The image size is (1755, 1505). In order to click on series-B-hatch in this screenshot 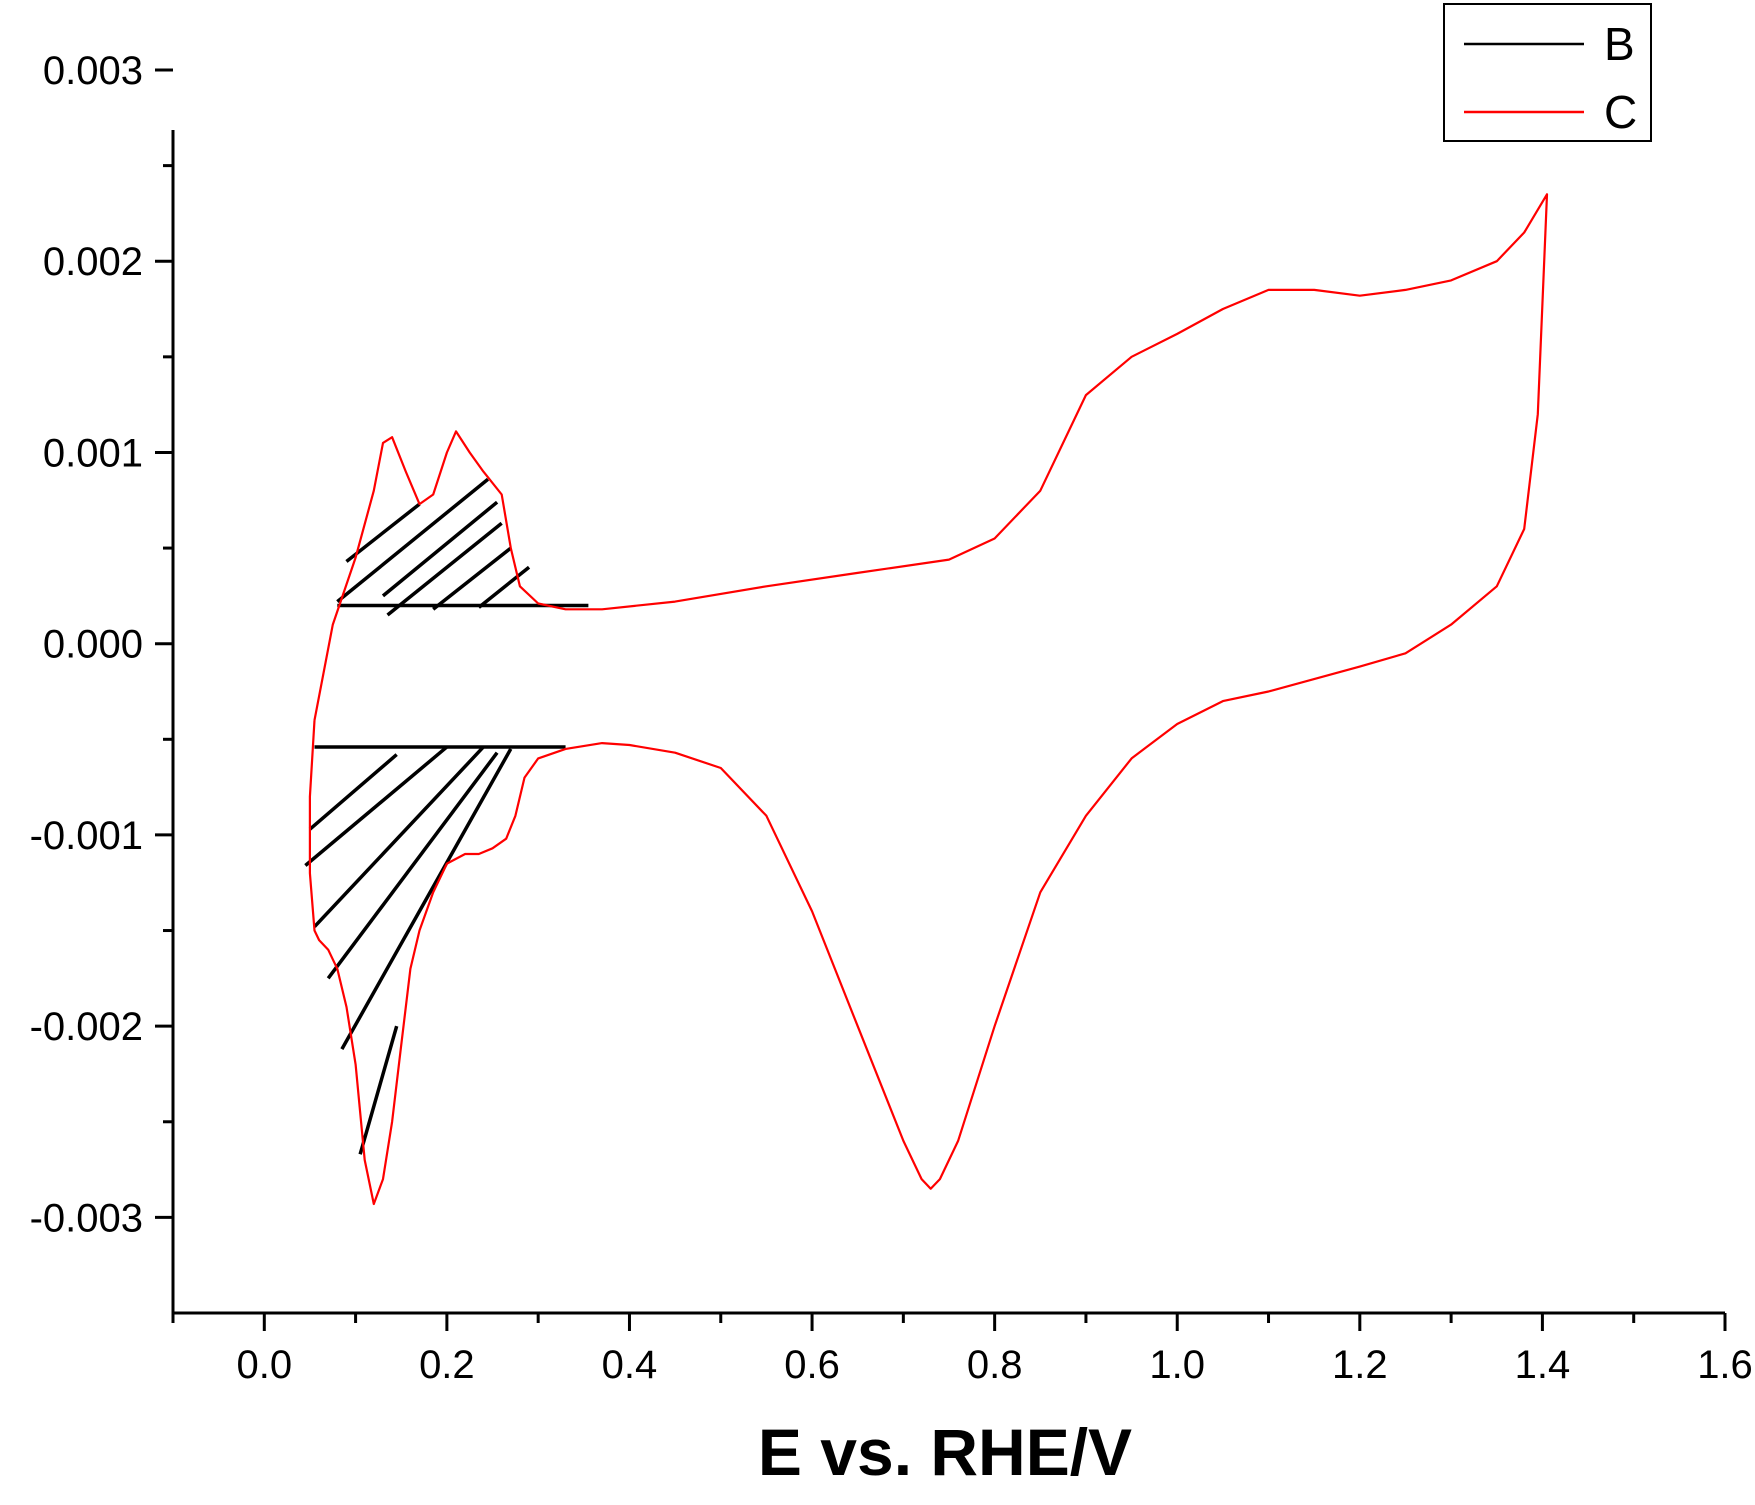, I will do `click(446, 816)`.